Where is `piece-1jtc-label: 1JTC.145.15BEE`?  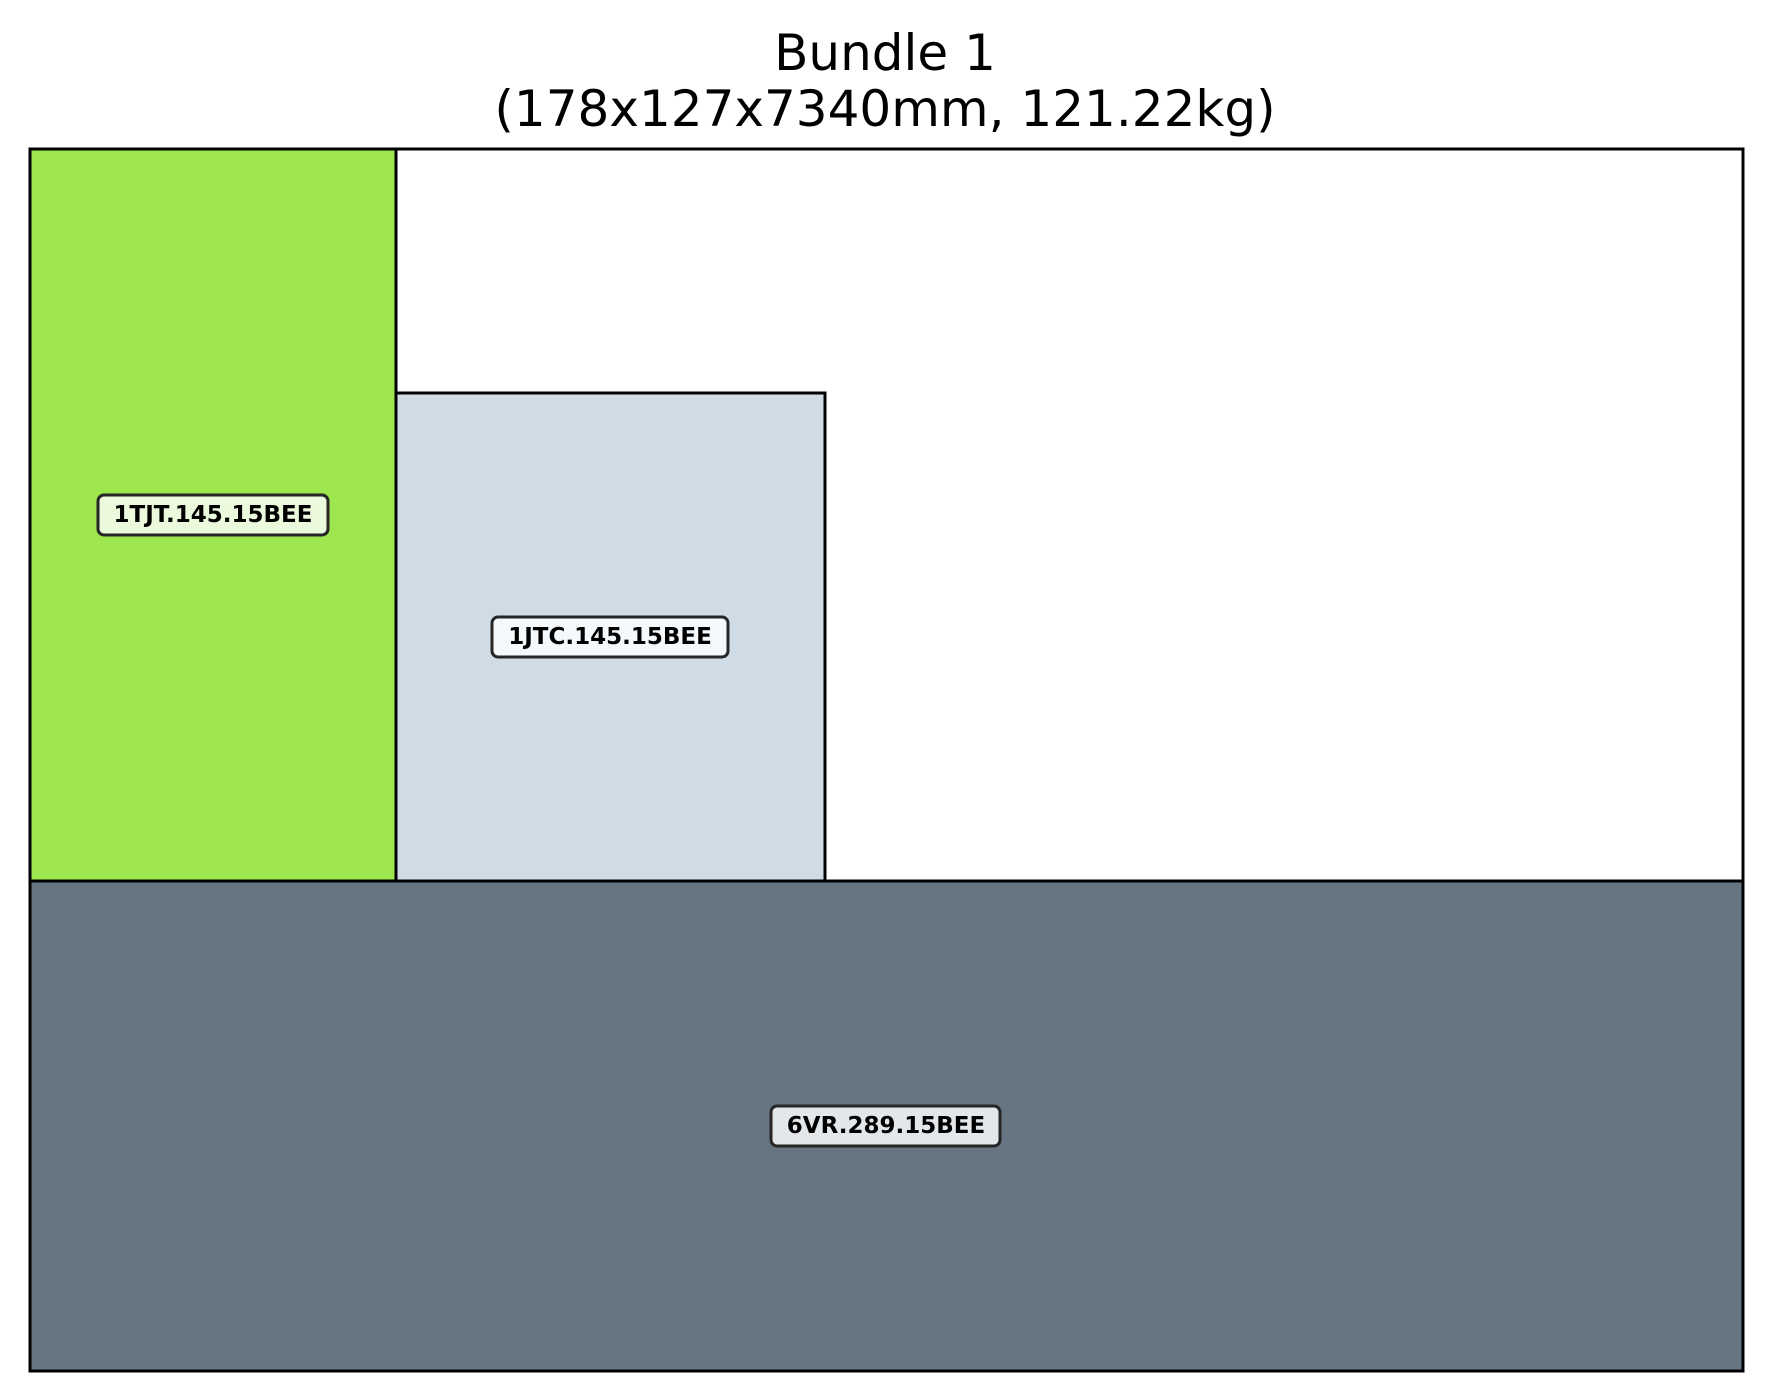 piece-1jtc-label: 1JTC.145.15BEE is located at coordinates (610, 637).